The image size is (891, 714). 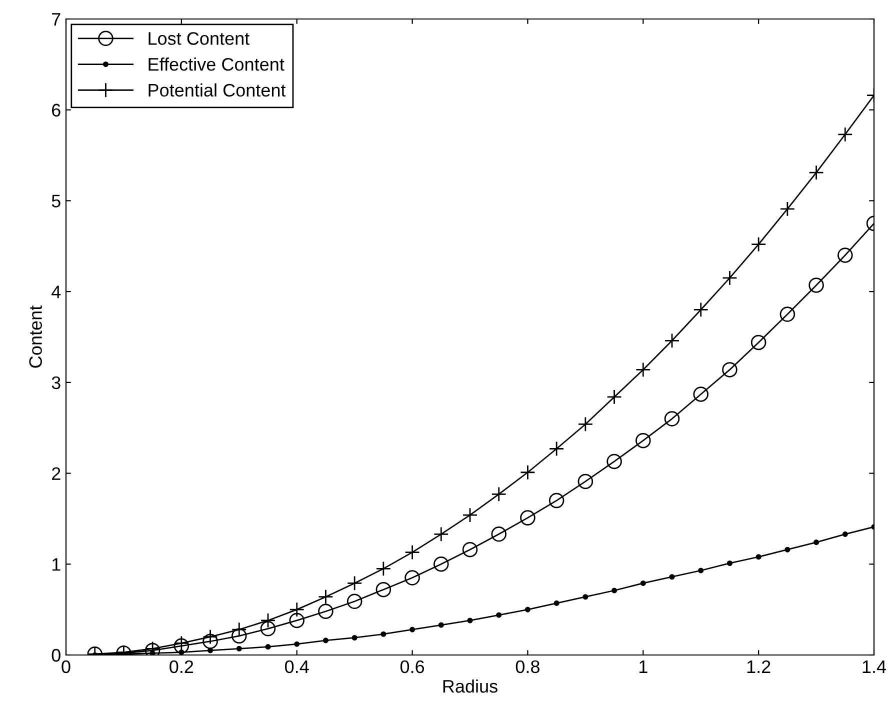 What do you see at coordinates (199, 38) in the screenshot?
I see `legend-label: Lost Content` at bounding box center [199, 38].